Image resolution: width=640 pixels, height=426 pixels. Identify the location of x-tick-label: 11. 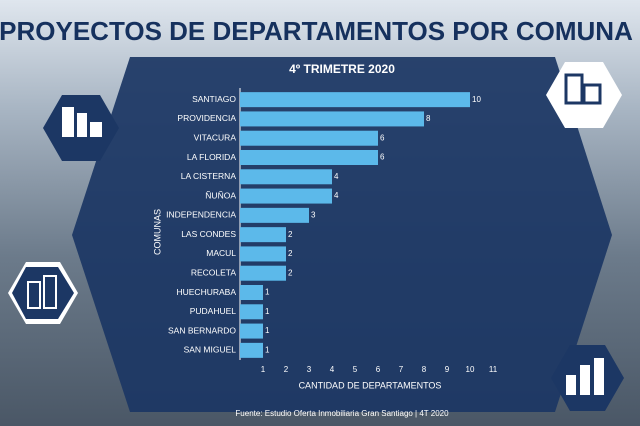
(493, 369).